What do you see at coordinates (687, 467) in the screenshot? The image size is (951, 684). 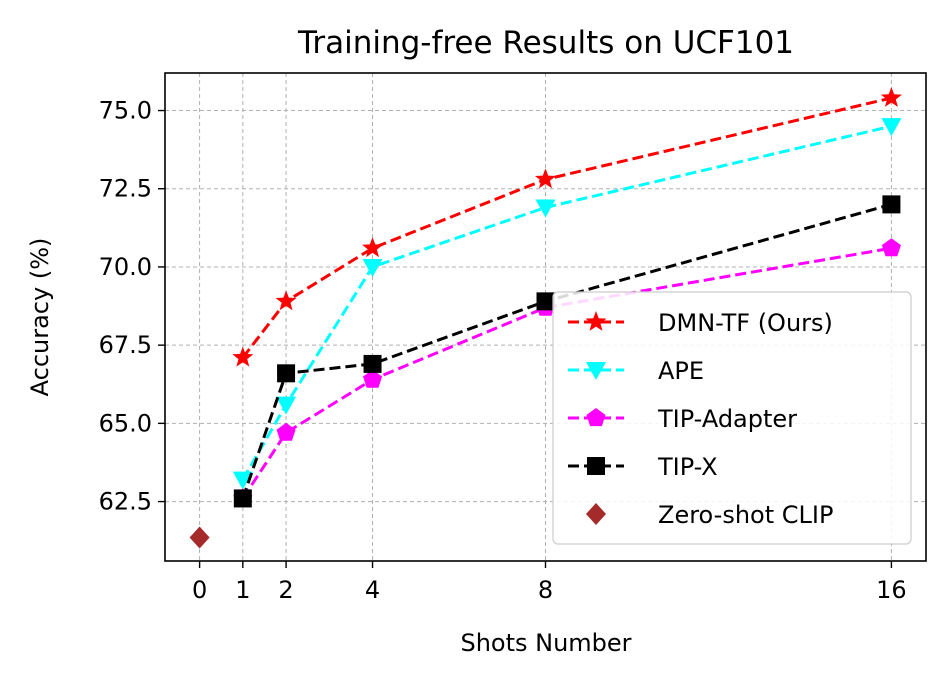 I see `legend-label: TIP-X` at bounding box center [687, 467].